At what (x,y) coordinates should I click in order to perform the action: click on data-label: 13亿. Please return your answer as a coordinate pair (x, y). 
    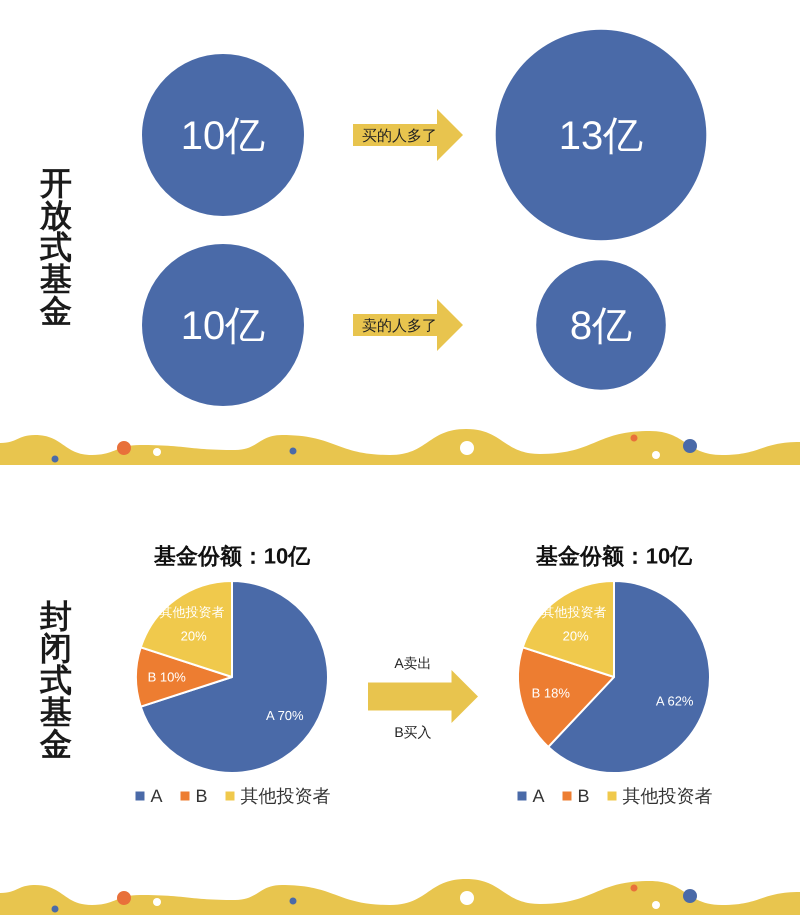
    Looking at the image, I should click on (601, 136).